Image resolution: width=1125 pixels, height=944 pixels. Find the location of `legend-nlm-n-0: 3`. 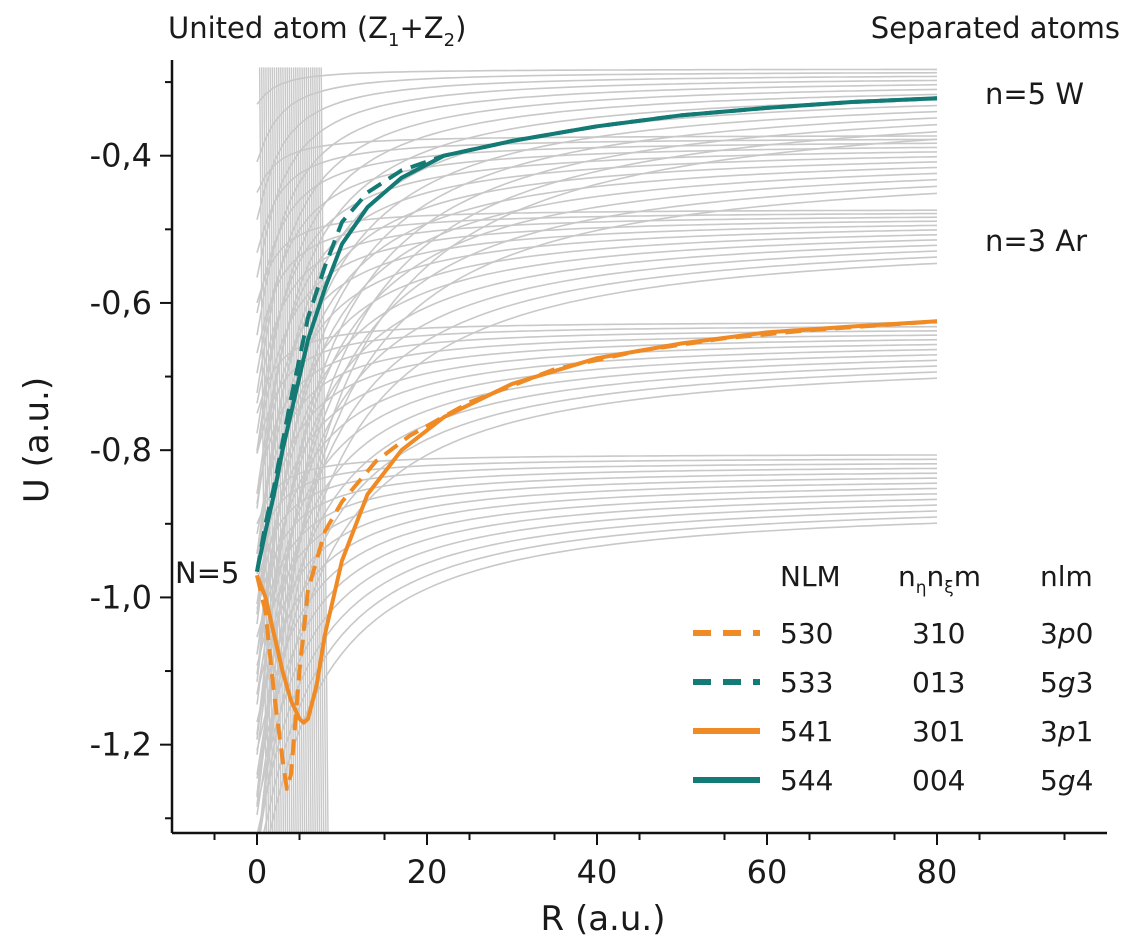

legend-nlm-n-0: 3 is located at coordinates (1049, 633).